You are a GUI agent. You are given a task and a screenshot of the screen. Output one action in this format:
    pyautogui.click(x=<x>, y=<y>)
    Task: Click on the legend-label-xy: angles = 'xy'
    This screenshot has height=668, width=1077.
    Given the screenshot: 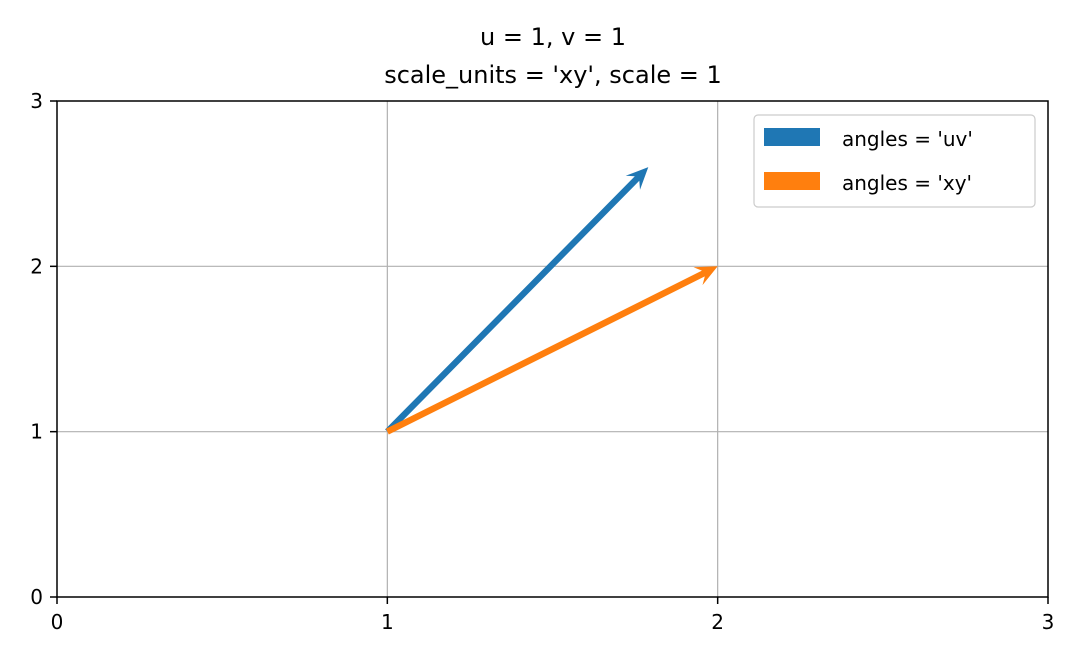 What is the action you would take?
    pyautogui.click(x=907, y=183)
    